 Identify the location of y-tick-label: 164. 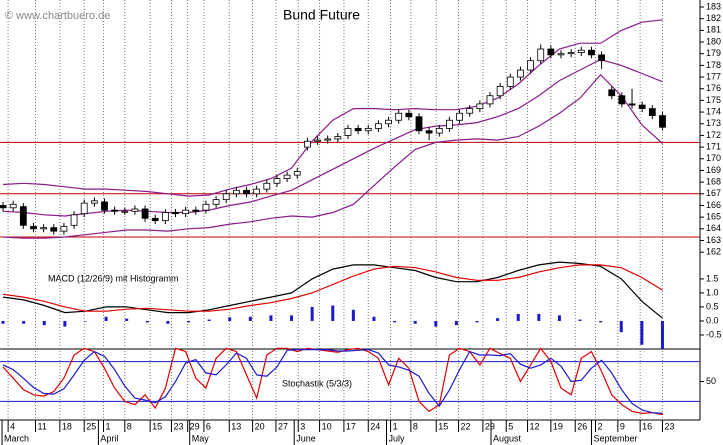
(713, 228).